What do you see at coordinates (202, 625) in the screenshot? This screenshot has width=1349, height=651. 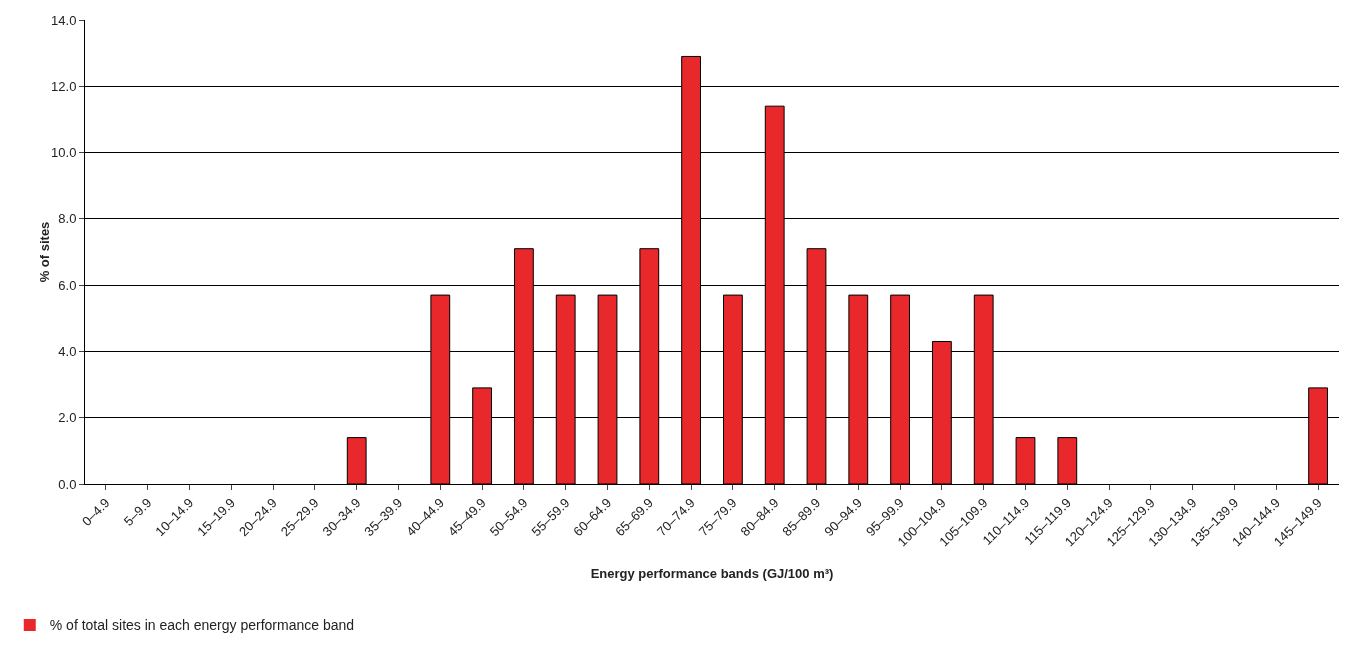 I see `legend-label: % of total sites in each energy performance band` at bounding box center [202, 625].